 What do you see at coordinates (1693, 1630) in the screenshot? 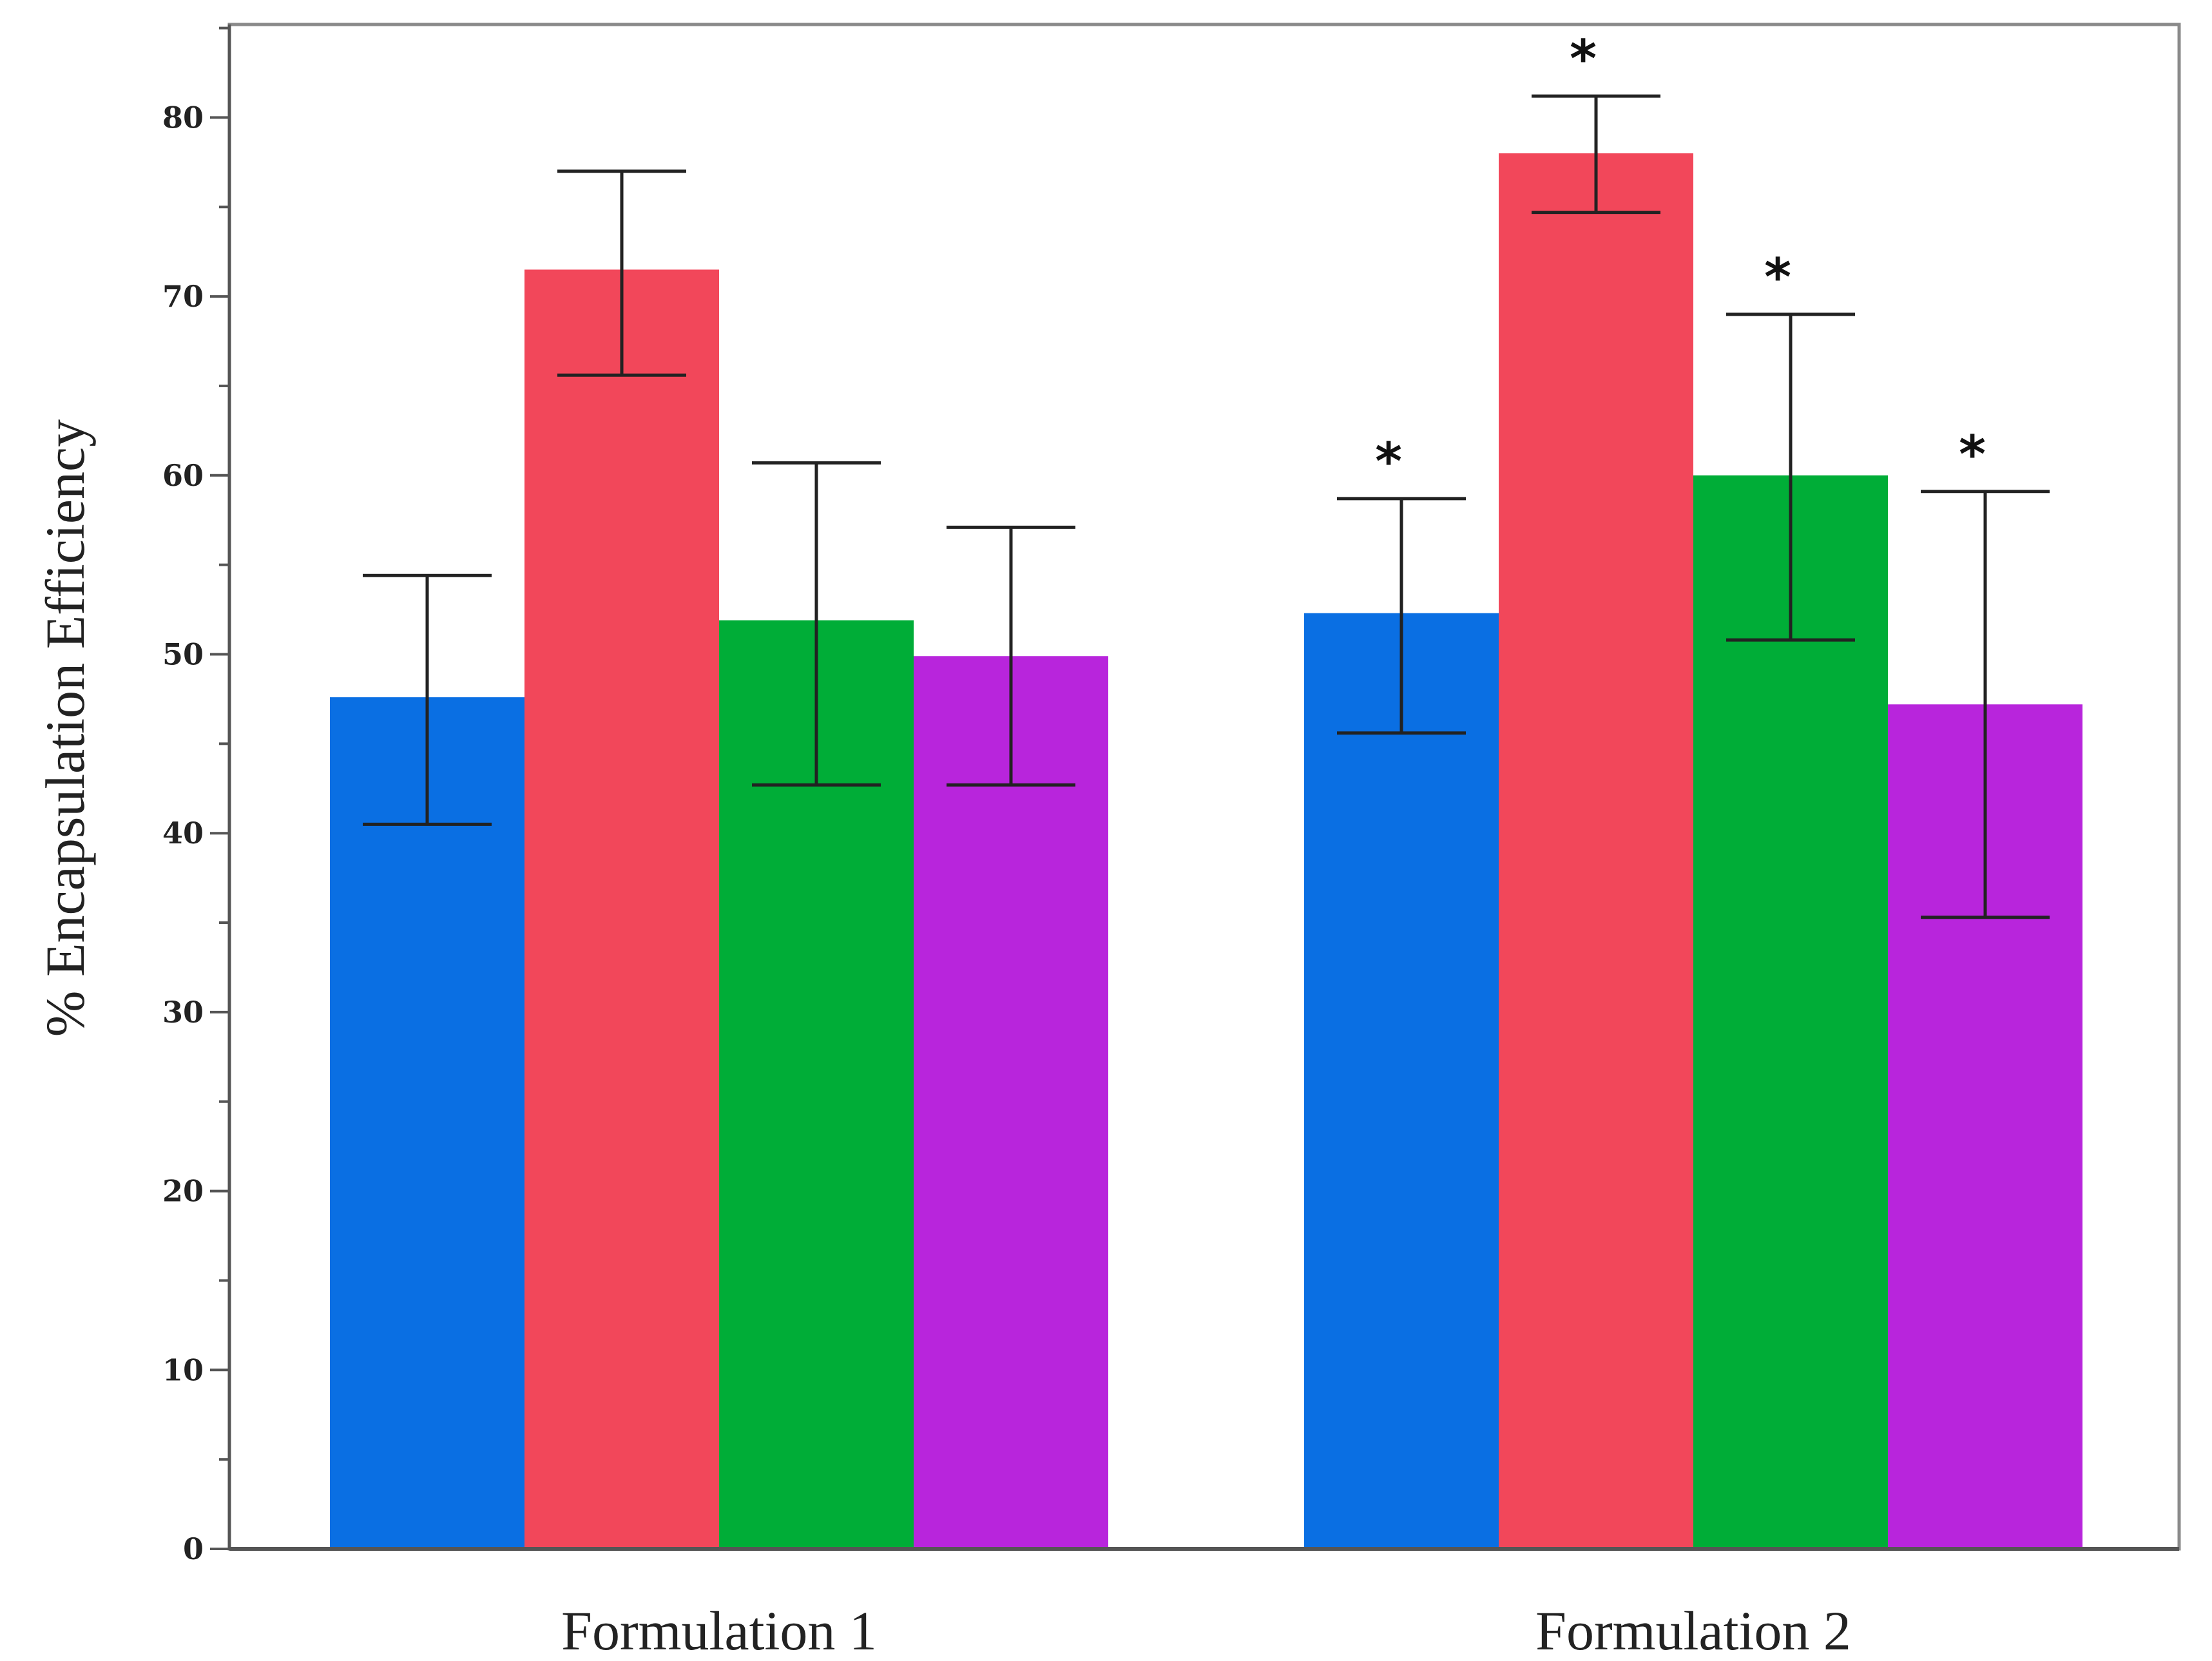
I see `x-category-label: Formulation 2` at bounding box center [1693, 1630].